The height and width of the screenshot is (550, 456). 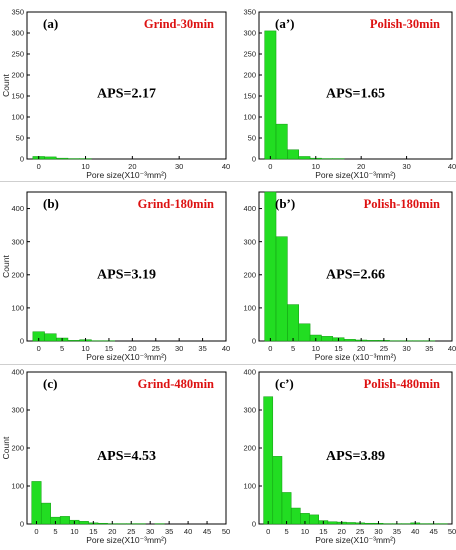 What do you see at coordinates (402, 384) in the screenshot?
I see `panel-title: Polish-480min` at bounding box center [402, 384].